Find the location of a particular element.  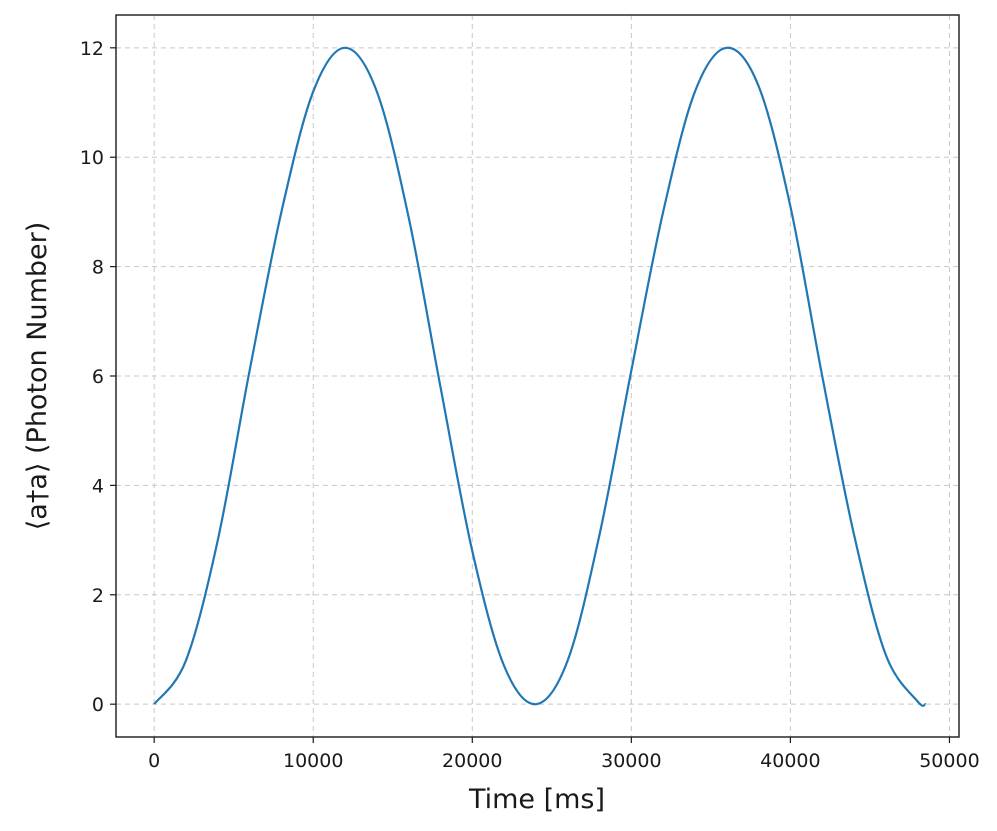

y-axis: 0 2 4 6 8 10 12 is located at coordinates (98, 377).